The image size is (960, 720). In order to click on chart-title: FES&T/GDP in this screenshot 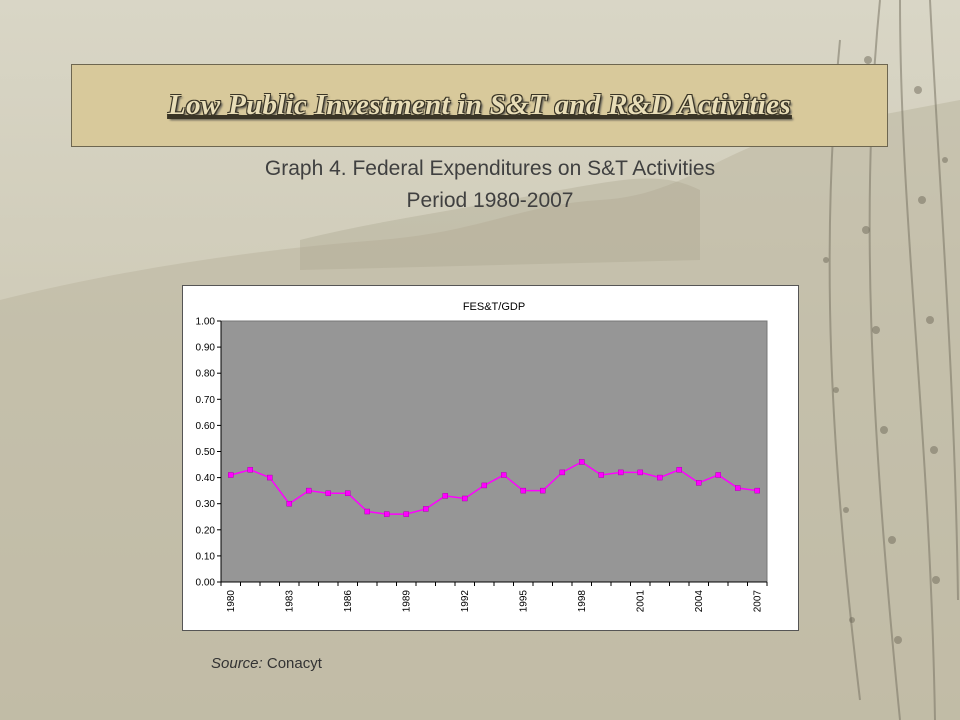, I will do `click(494, 307)`.